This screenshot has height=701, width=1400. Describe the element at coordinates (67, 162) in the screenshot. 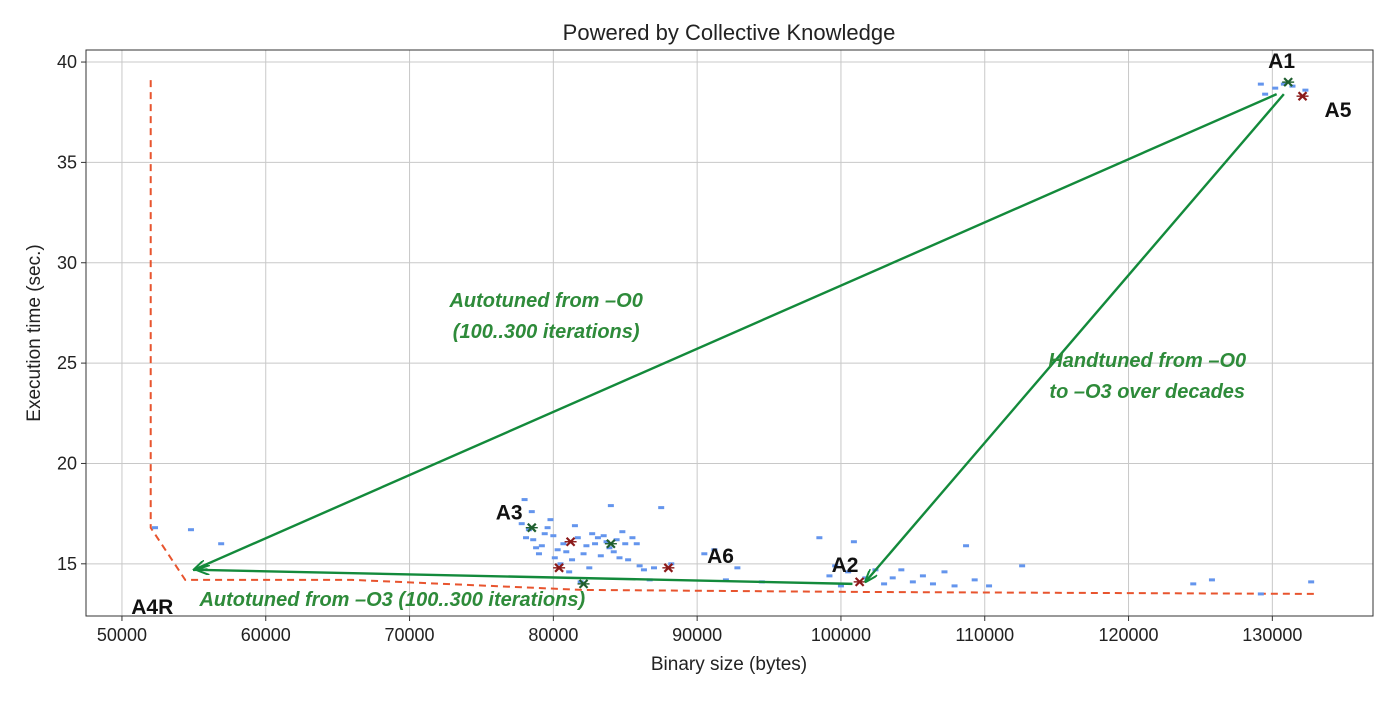

I see `y-tick-label: 35` at that location.